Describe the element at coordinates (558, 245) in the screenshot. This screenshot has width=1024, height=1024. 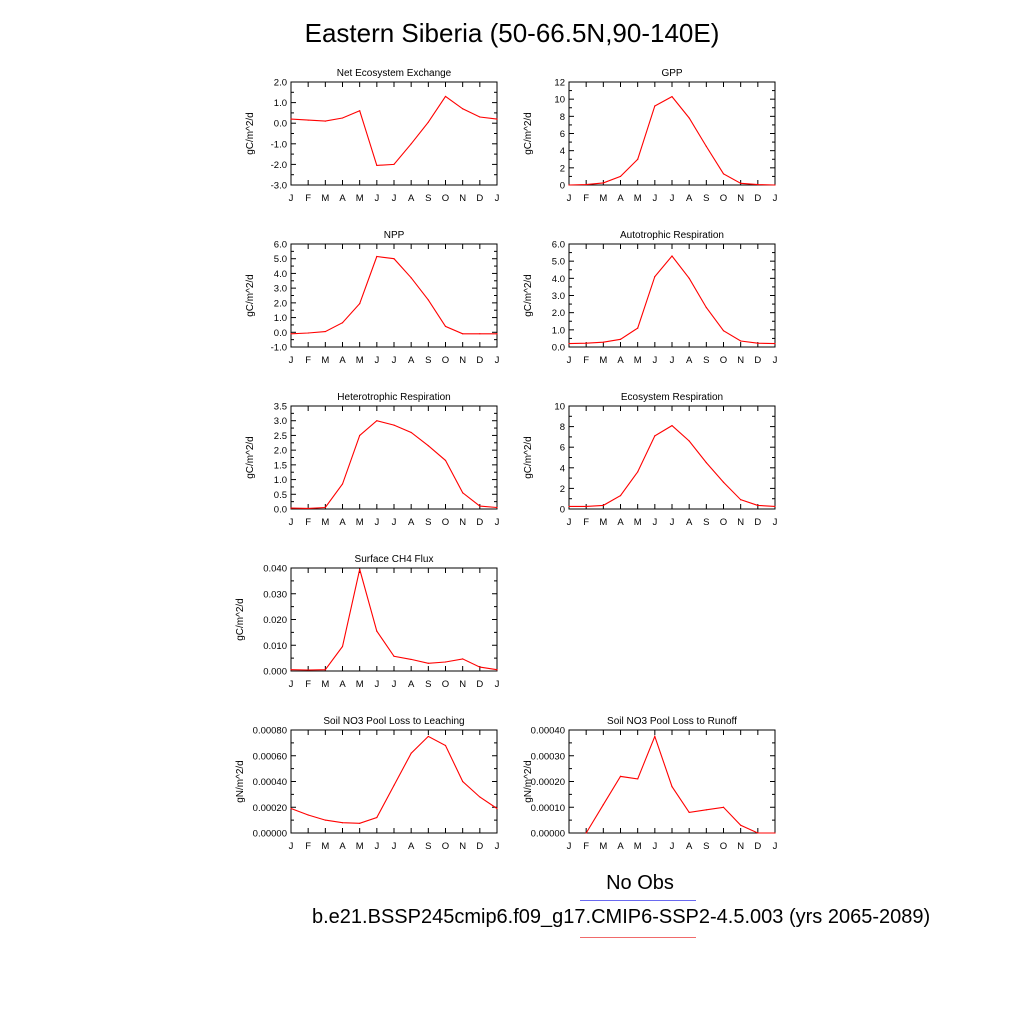
I see `y-tick-label: 6.0` at that location.